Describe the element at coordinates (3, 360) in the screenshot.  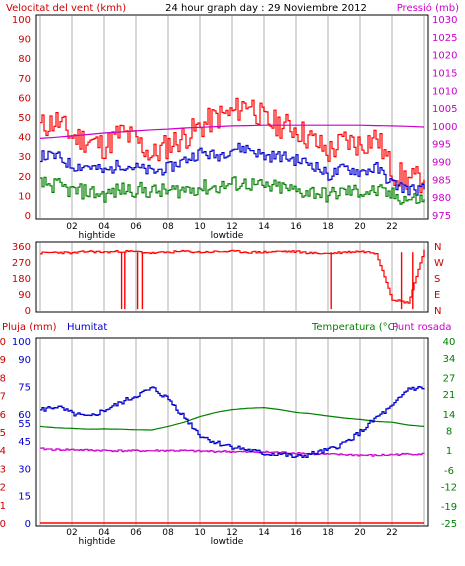
I see `rain-tick: 9` at that location.